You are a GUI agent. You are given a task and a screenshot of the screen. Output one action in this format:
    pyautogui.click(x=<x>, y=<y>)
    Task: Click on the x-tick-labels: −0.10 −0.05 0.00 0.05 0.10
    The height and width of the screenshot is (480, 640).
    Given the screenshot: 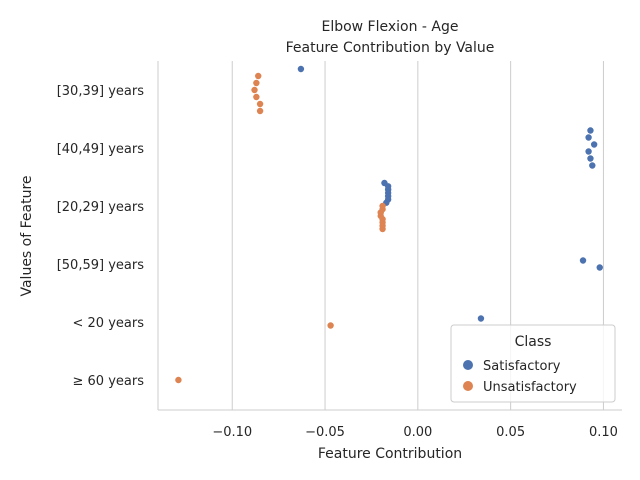 What is the action you would take?
    pyautogui.click(x=415, y=432)
    